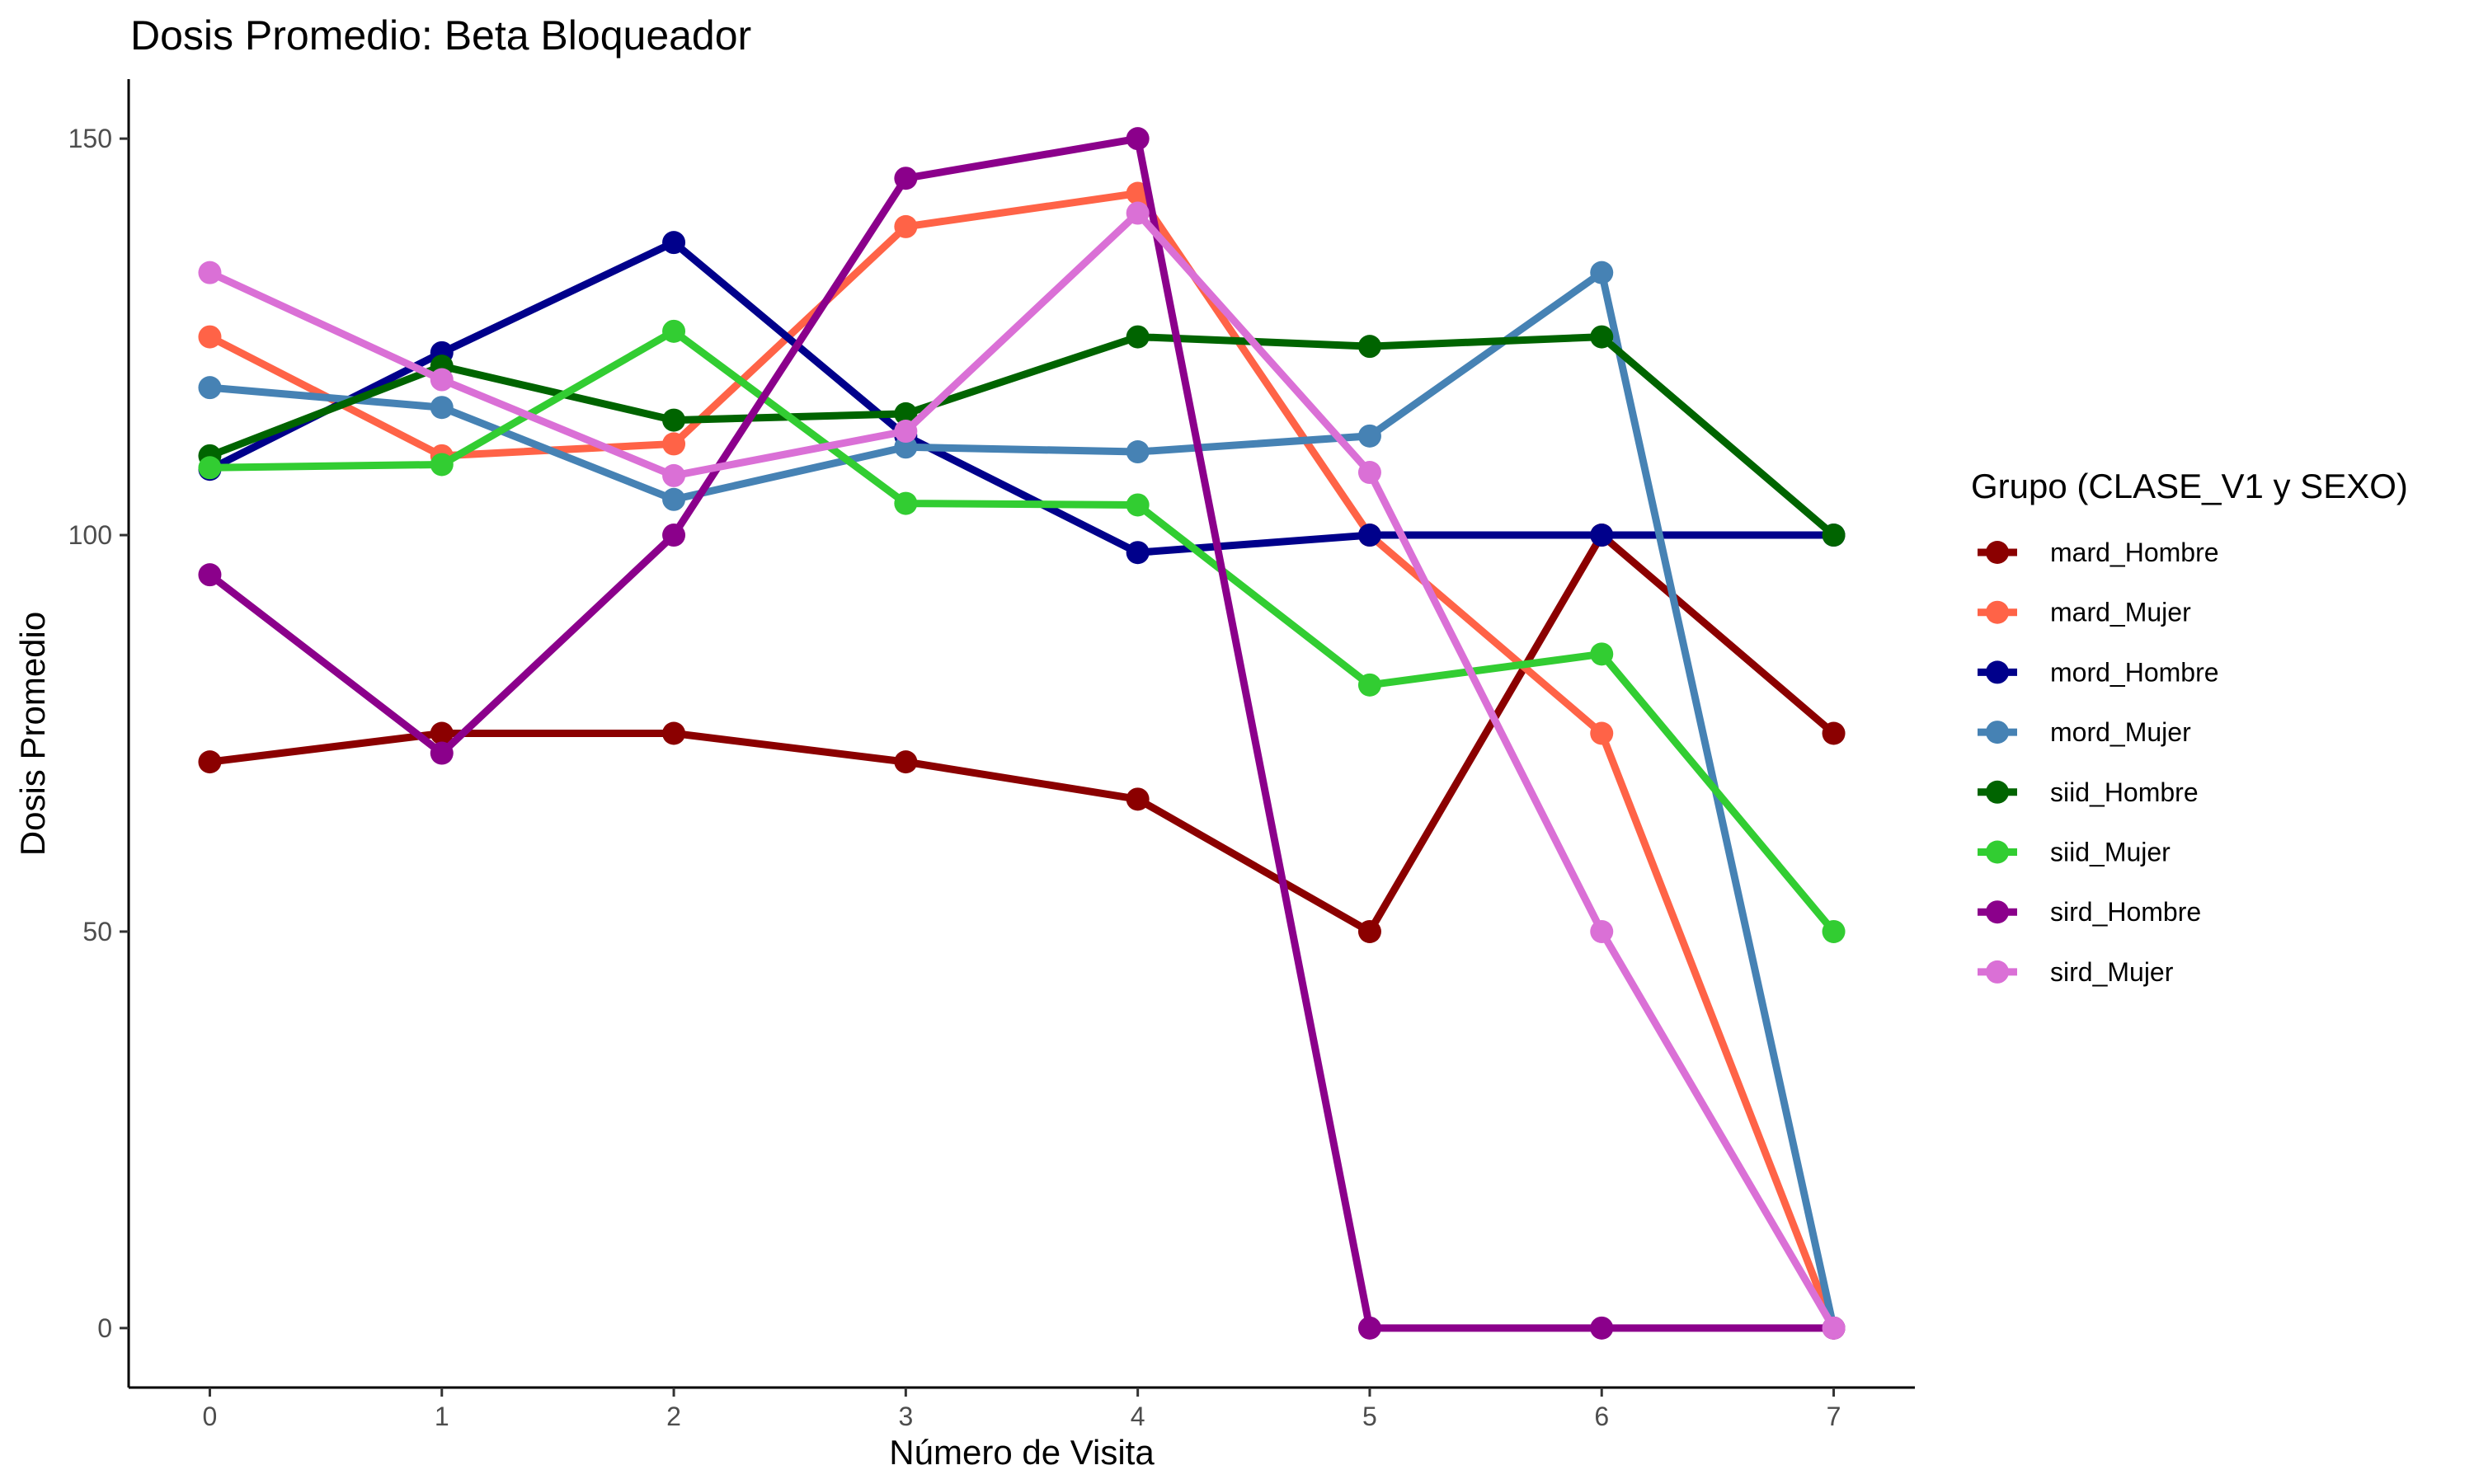 The height and width of the screenshot is (1484, 2474). I want to click on legend-title: Grupo (CLASE_V1 y SEXO), so click(2189, 486).